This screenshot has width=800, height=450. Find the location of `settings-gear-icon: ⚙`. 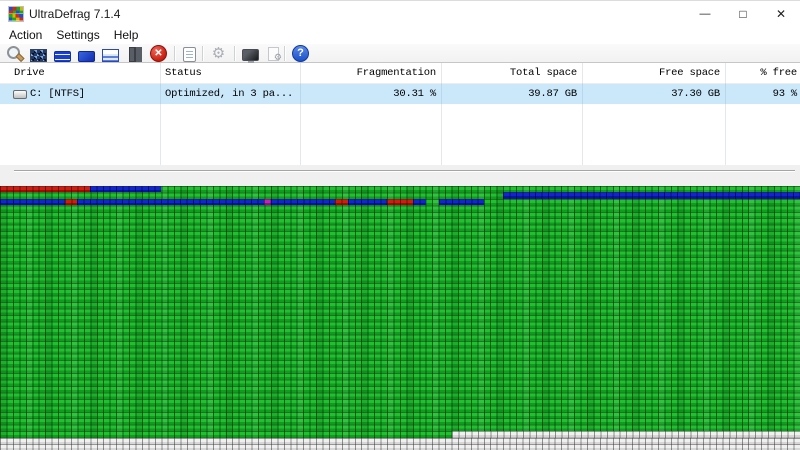

settings-gear-icon: ⚙ is located at coordinates (218, 53).